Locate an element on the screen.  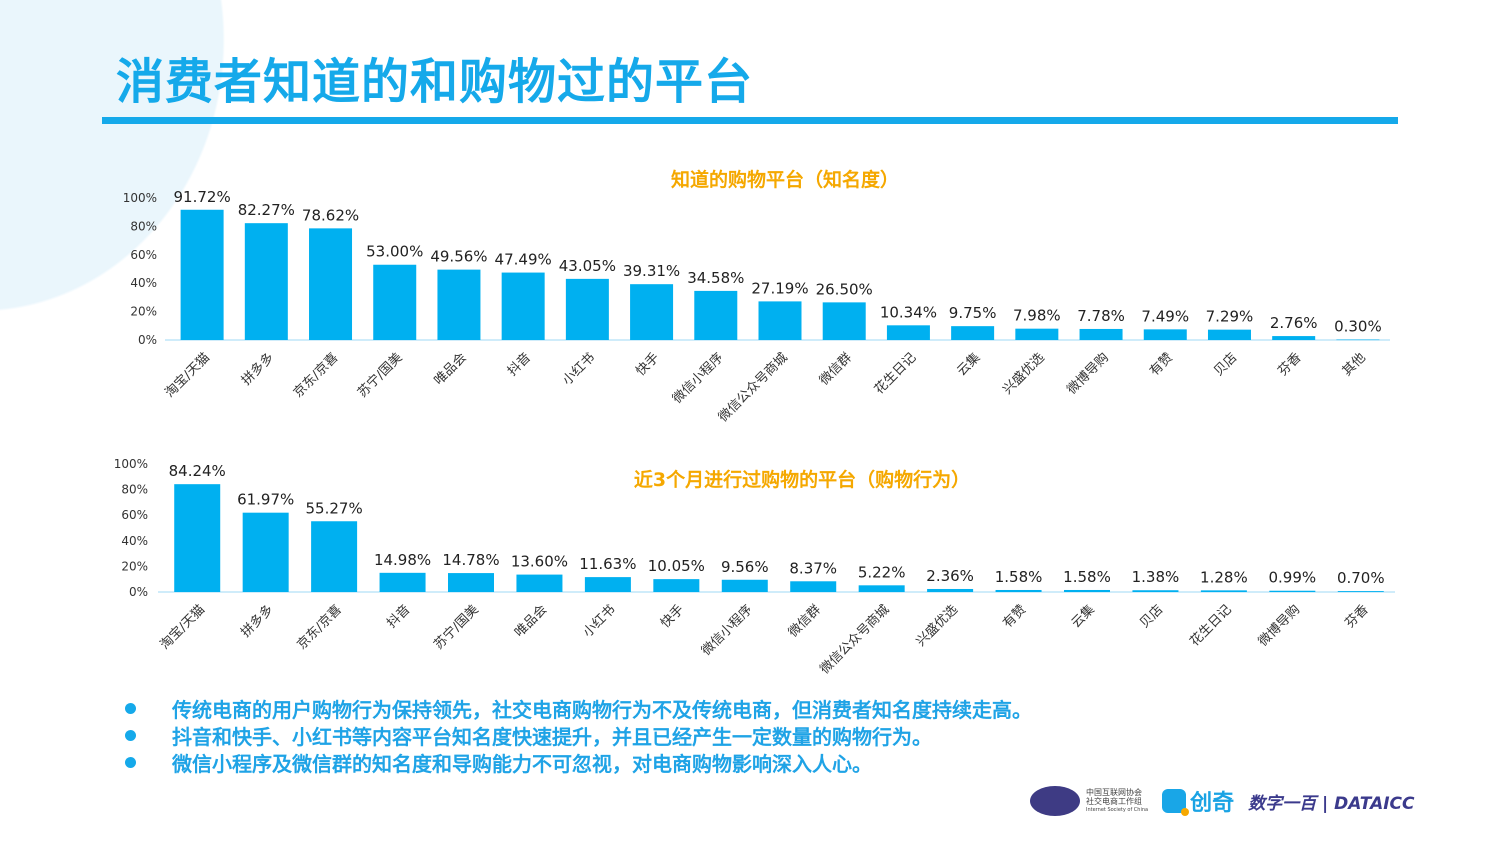
x-tick-label: 微信小程序 is located at coordinates (727, 630).